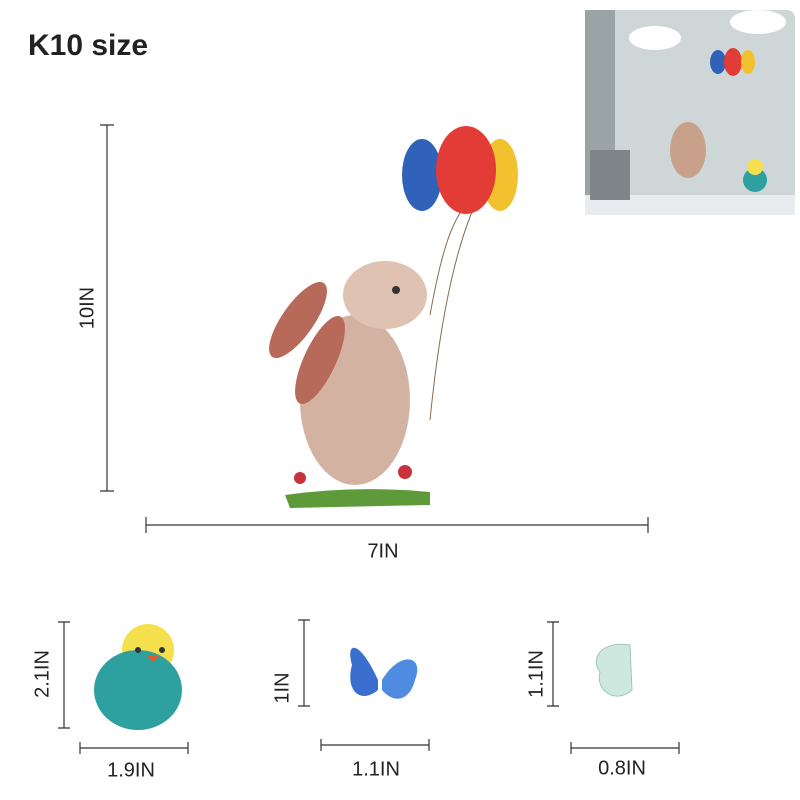  Describe the element at coordinates (87, 308) in the screenshot. I see `height-label: 10IN` at that location.